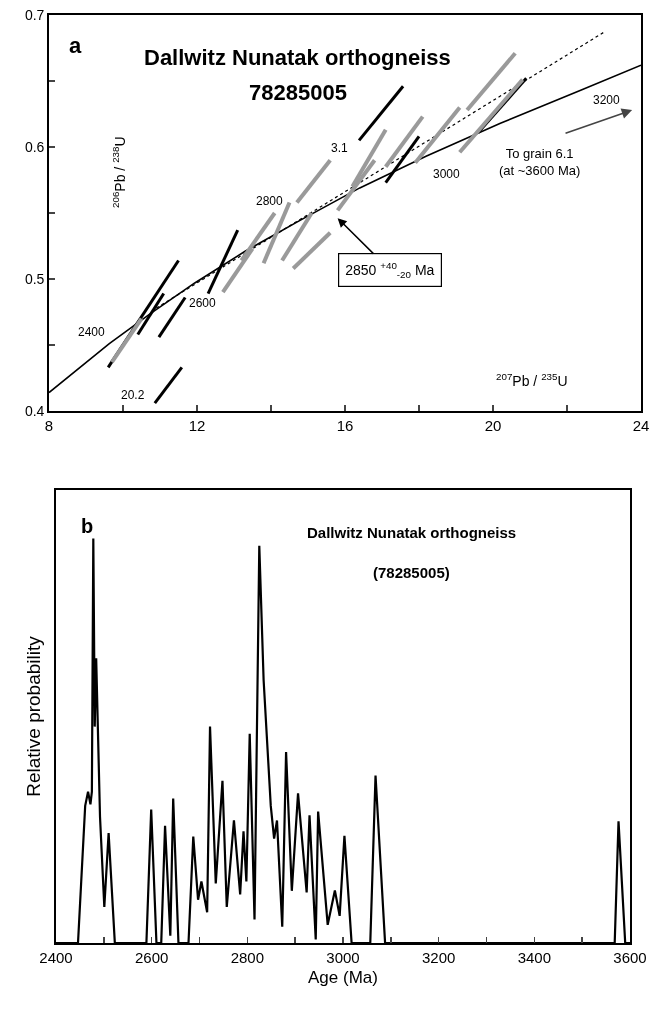 The width and height of the screenshot is (650, 1011). I want to click on x-tick-label: 2600, so click(151, 957).